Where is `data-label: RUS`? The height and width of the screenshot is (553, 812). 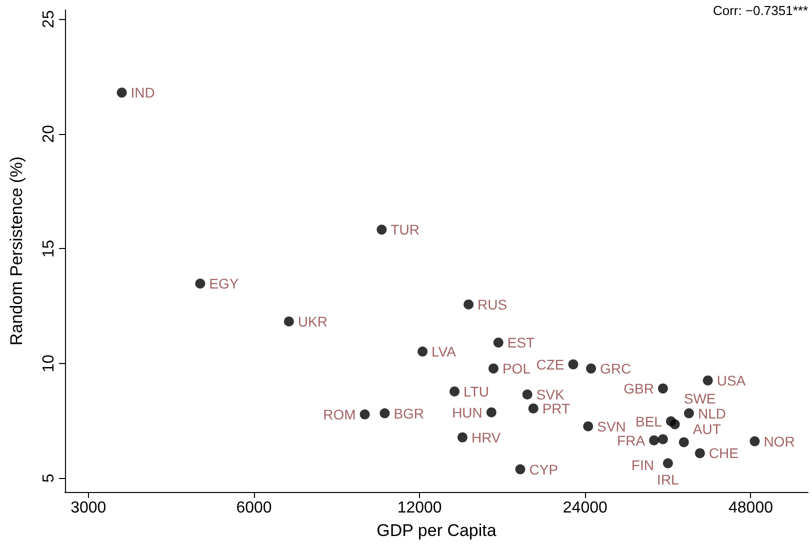
data-label: RUS is located at coordinates (493, 304).